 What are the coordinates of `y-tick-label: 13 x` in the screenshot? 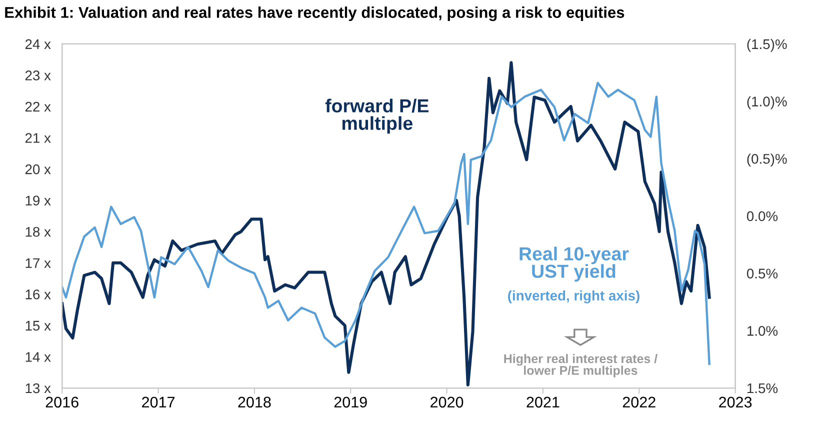 It's located at (38, 388).